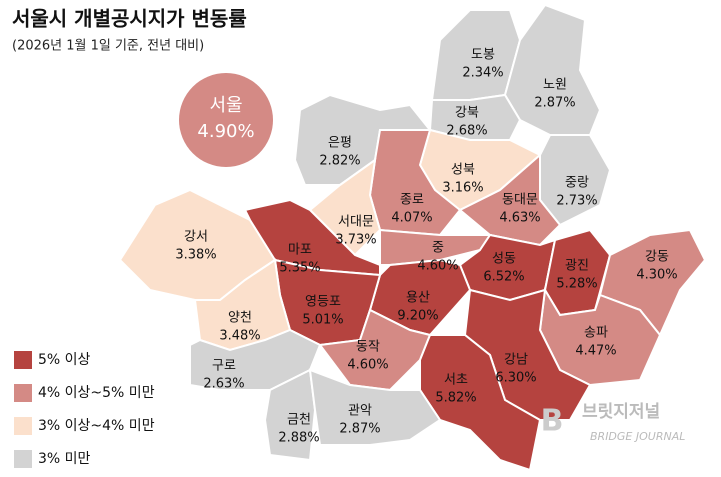  Describe the element at coordinates (596, 333) in the screenshot. I see `district-name: 송파` at that location.